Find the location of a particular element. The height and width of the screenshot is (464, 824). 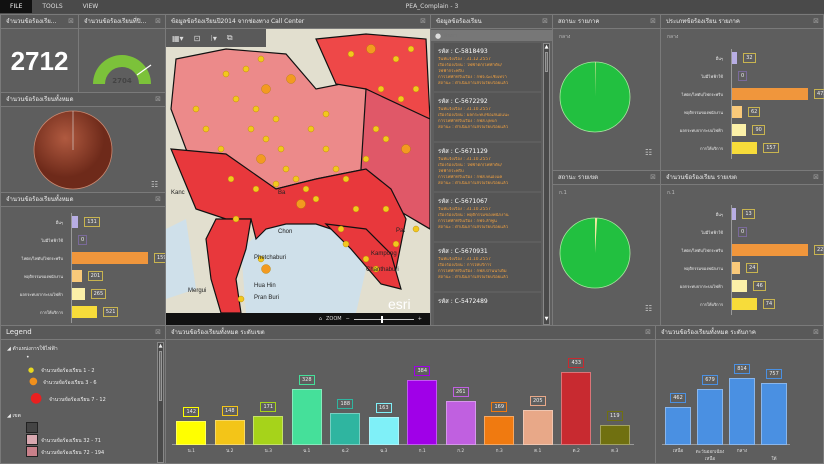

menu-tools: TOOLS is located at coordinates (52, 6).